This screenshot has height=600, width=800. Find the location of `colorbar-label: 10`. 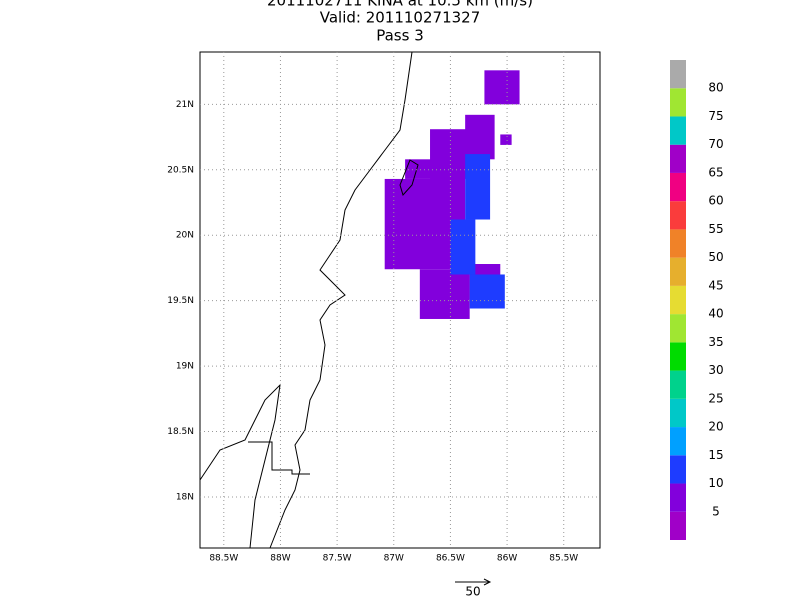

colorbar-label: 10 is located at coordinates (715, 483).